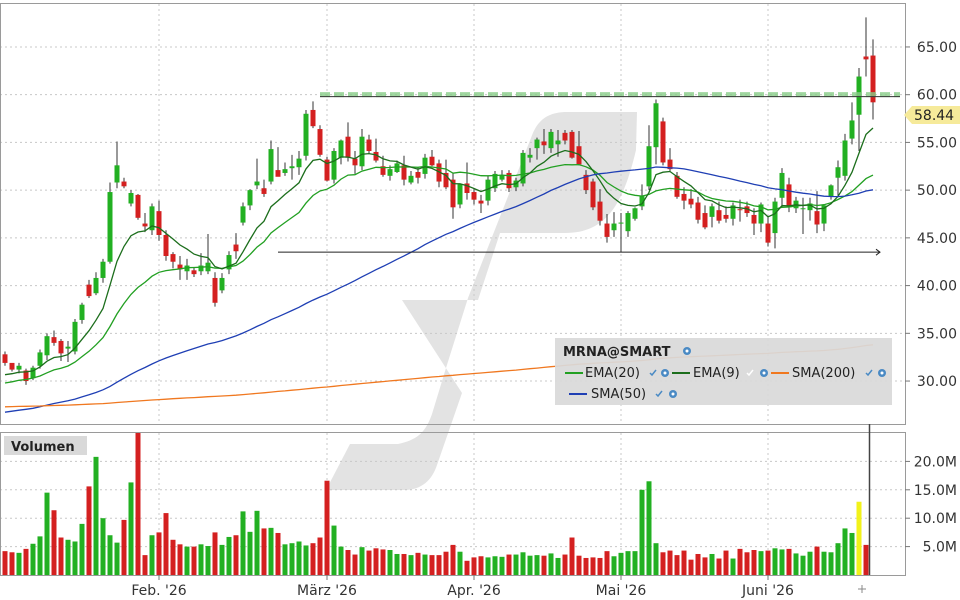  What do you see at coordinates (862, 589) in the screenshot?
I see `scroll-marker-icon` at bounding box center [862, 589].